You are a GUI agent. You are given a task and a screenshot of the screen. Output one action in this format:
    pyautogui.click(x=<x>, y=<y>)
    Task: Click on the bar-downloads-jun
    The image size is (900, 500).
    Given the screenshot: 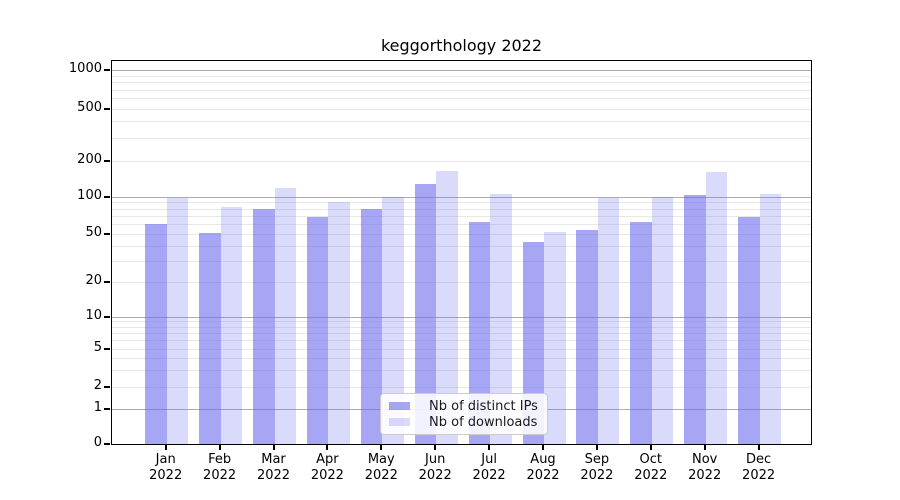 What is the action you would take?
    pyautogui.click(x=447, y=307)
    